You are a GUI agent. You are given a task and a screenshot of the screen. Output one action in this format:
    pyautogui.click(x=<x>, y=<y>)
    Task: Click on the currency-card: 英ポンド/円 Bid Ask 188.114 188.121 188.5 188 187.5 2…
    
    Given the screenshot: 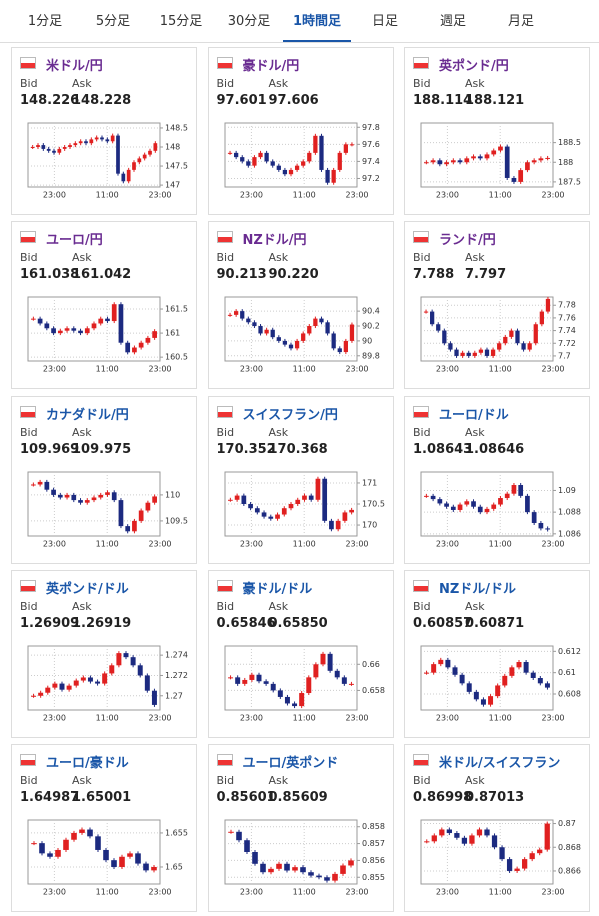 What is the action you would take?
    pyautogui.click(x=497, y=131)
    